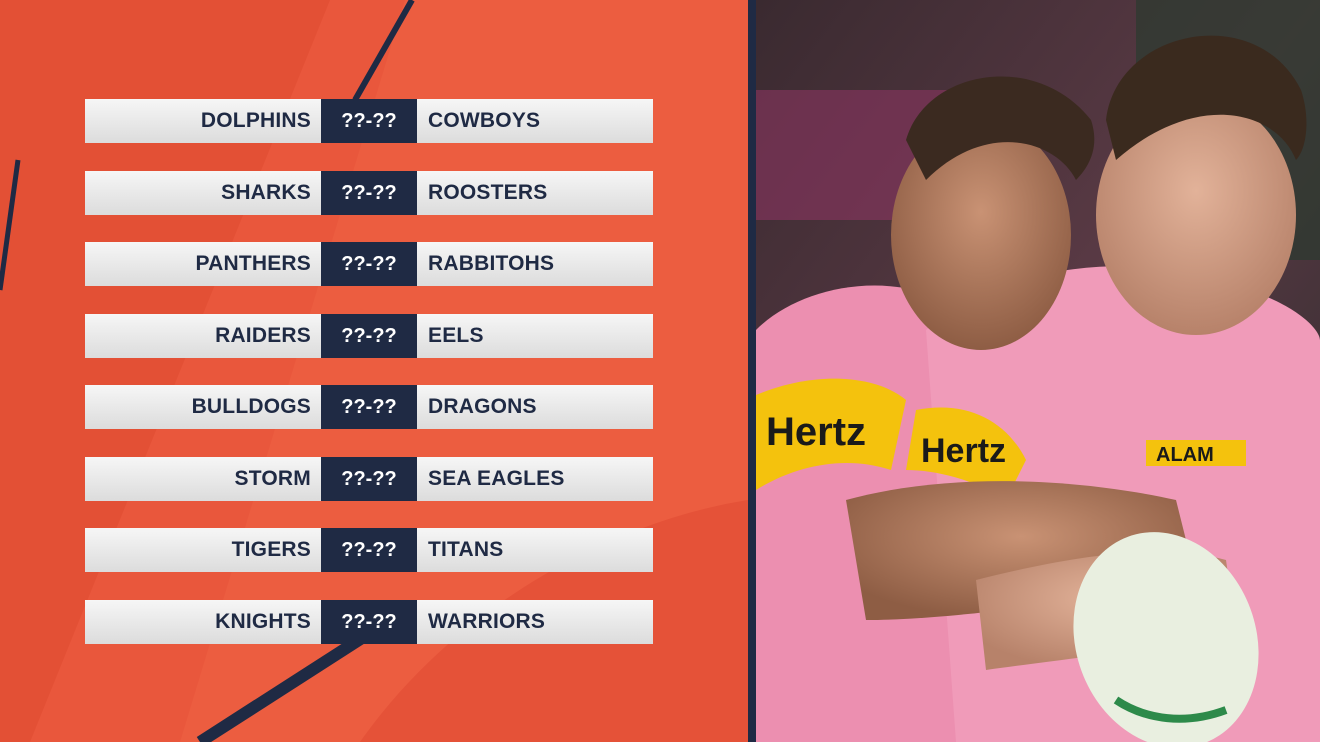 The width and height of the screenshot is (1320, 742). I want to click on home-team: STORM, so click(203, 478).